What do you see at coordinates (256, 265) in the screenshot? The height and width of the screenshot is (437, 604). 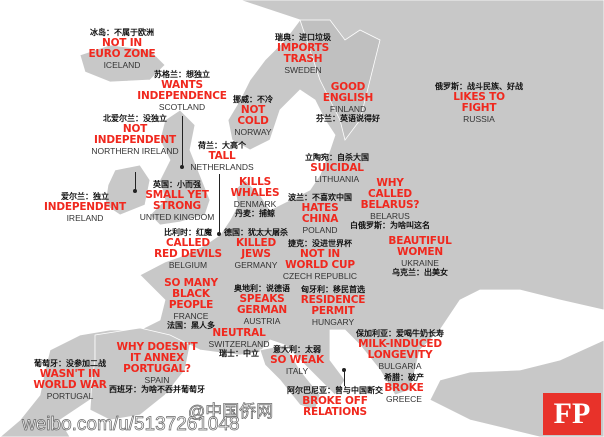 I see `country-name: GERMANY` at bounding box center [256, 265].